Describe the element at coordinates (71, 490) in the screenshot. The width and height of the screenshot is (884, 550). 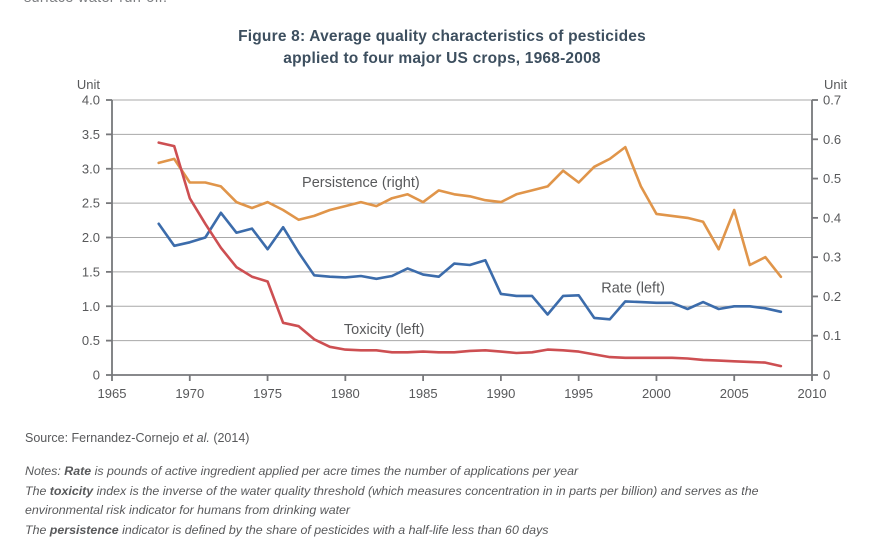
I see `note-toxicity-term: toxicity` at that location.